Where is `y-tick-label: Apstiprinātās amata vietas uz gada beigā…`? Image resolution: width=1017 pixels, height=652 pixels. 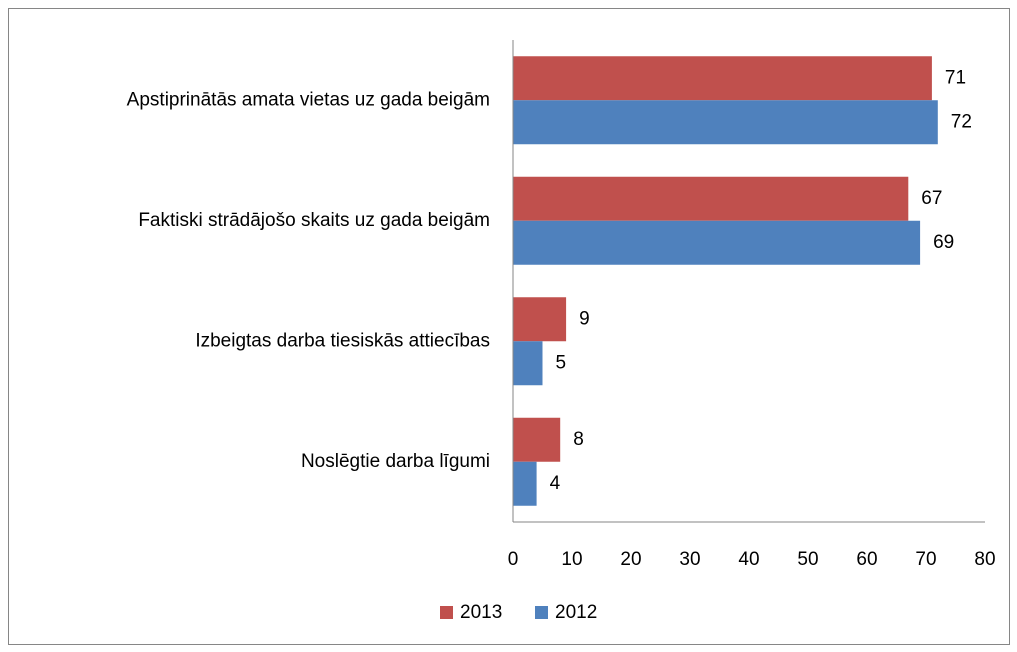
y-tick-label: Apstiprinātās amata vietas uz gada beigā… is located at coordinates (308, 99).